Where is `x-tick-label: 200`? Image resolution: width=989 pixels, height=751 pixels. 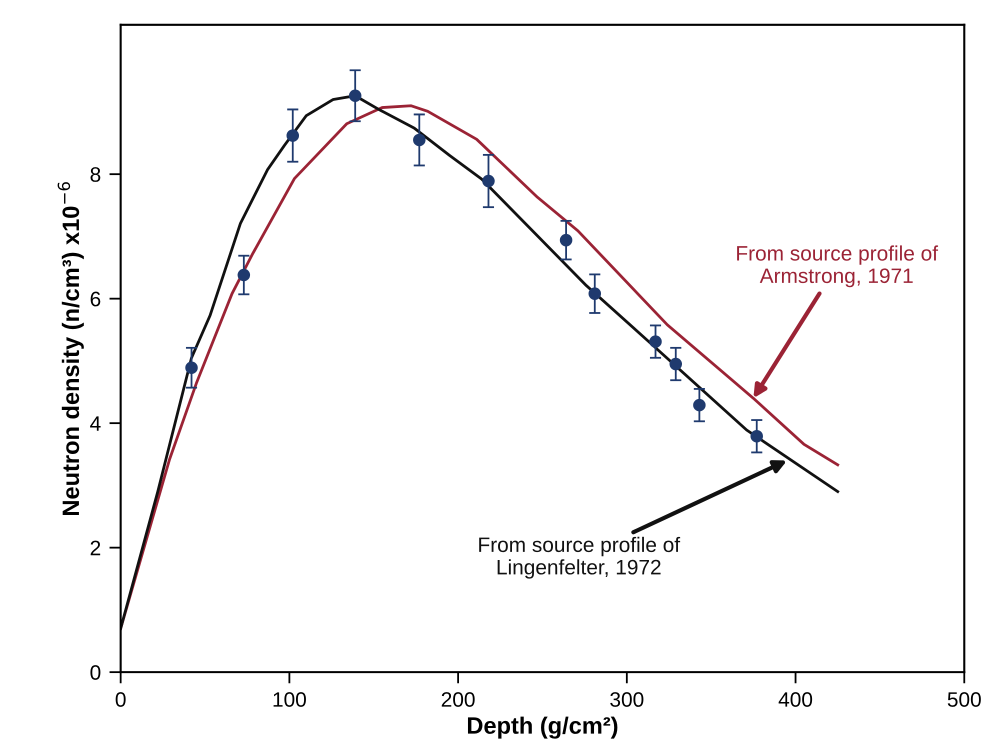
x-tick-label: 200 is located at coordinates (458, 699).